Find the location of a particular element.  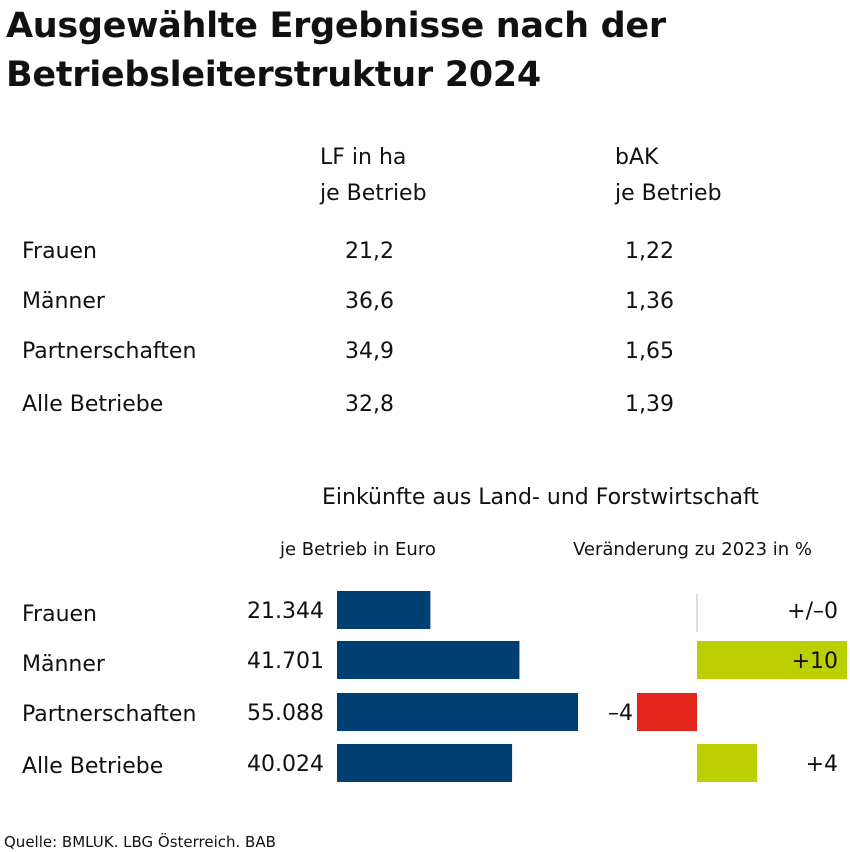

income-series-header: je Betrieb in Euro is located at coordinates (358, 549).